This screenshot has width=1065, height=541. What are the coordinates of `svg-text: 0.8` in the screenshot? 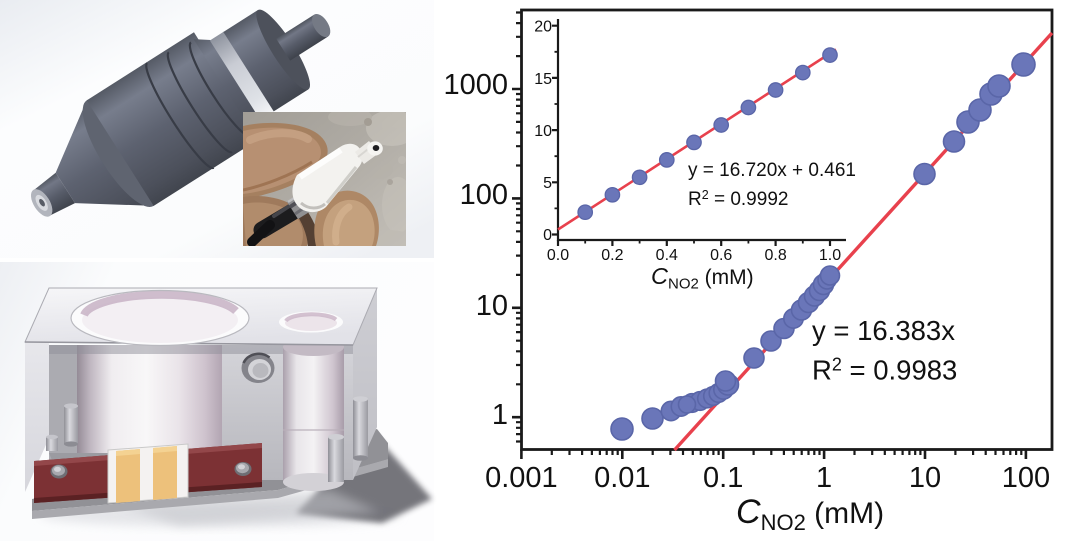 It's located at (775, 255).